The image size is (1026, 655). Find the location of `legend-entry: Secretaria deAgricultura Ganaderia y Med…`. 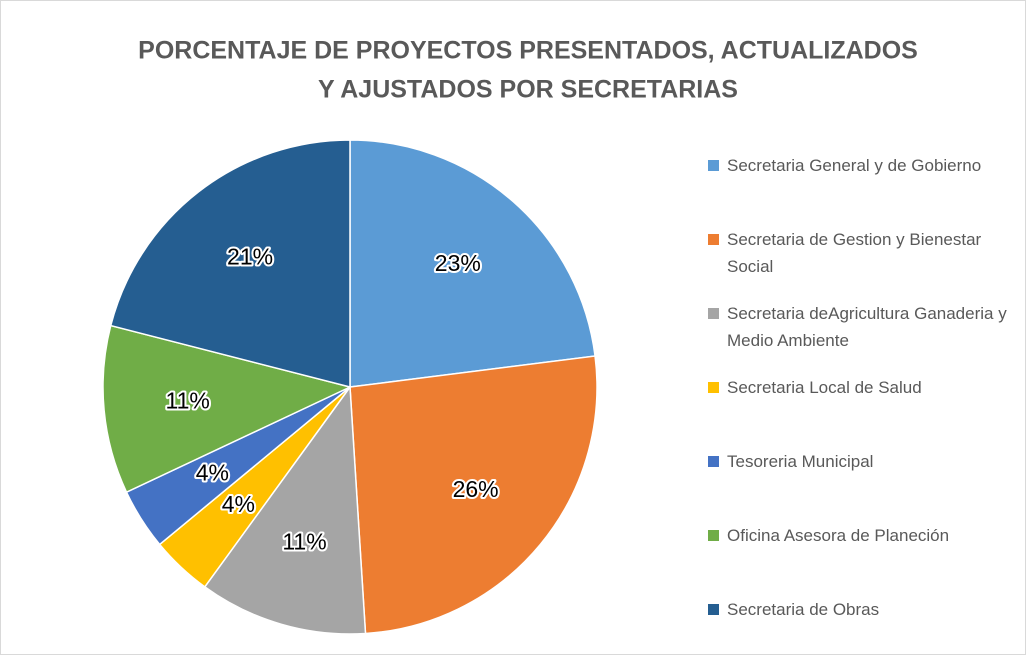

legend-entry: Secretaria deAgricultura Ganaderia y Med… is located at coordinates (863, 327).